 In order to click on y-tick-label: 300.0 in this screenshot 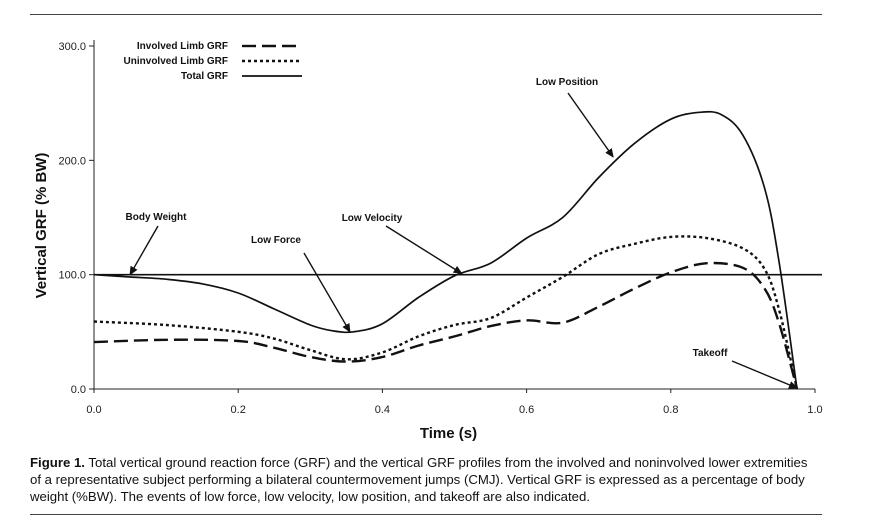, I will do `click(72, 47)`.